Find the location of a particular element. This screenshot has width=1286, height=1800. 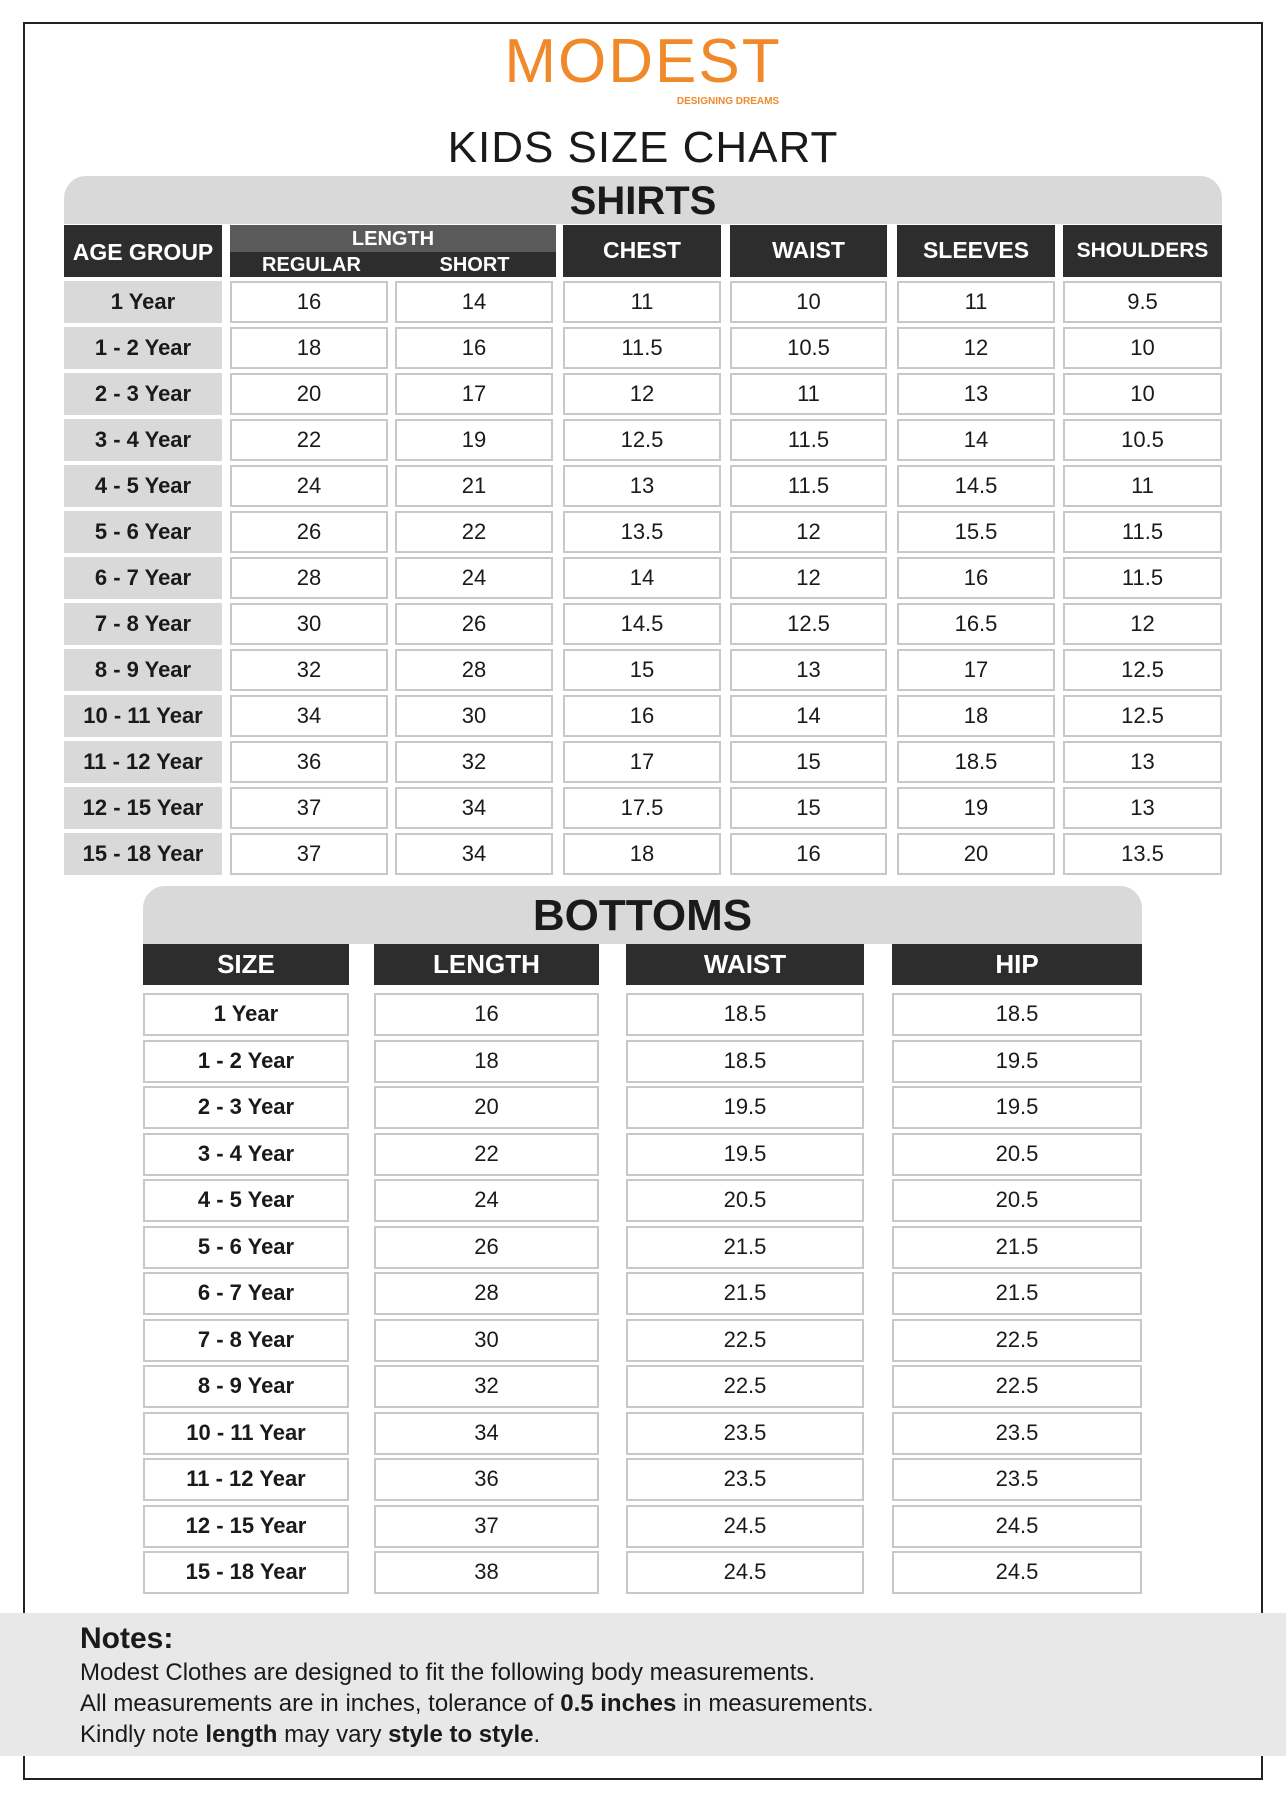

shirts-section-title: SHIRTS is located at coordinates (643, 200).